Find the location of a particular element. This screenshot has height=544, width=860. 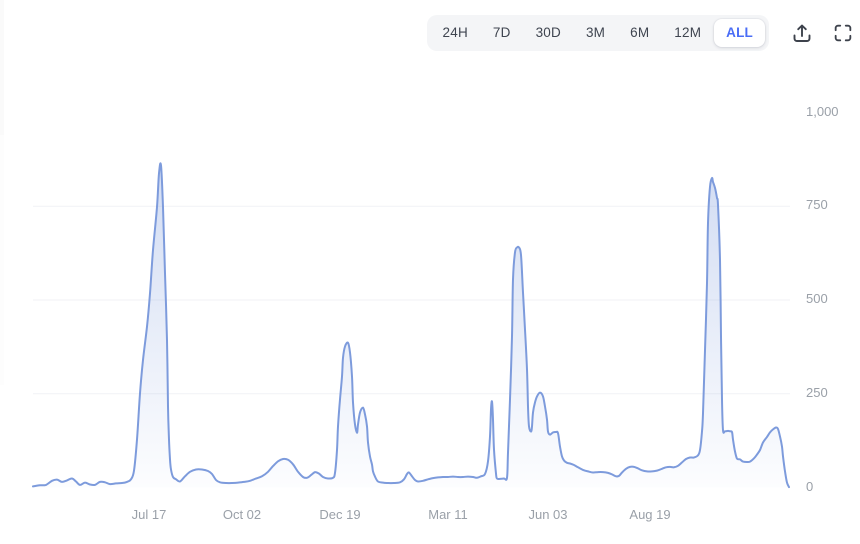

fullscreen-icon is located at coordinates (843, 32).